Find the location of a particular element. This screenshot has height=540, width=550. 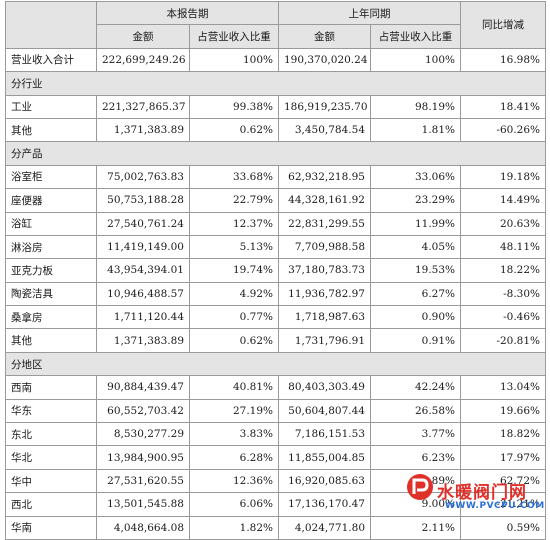

cur-share-cell: 1.82% is located at coordinates (234, 527).